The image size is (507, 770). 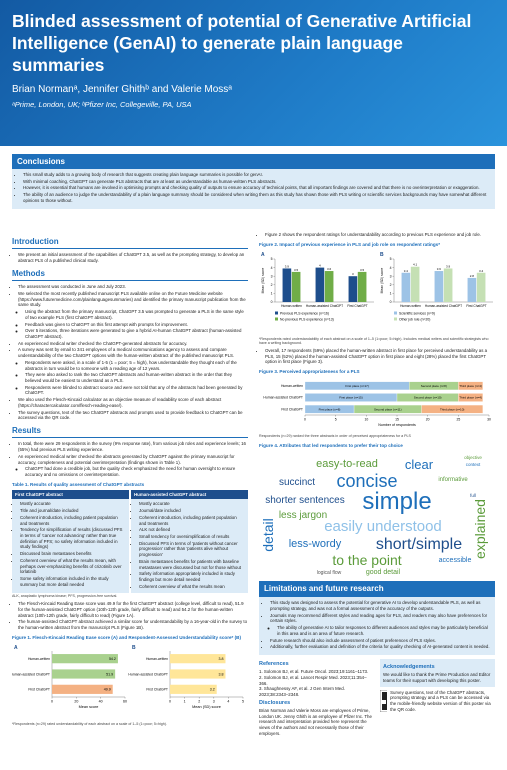 What do you see at coordinates (453, 480) in the screenshot?
I see `word: informative` at bounding box center [453, 480].